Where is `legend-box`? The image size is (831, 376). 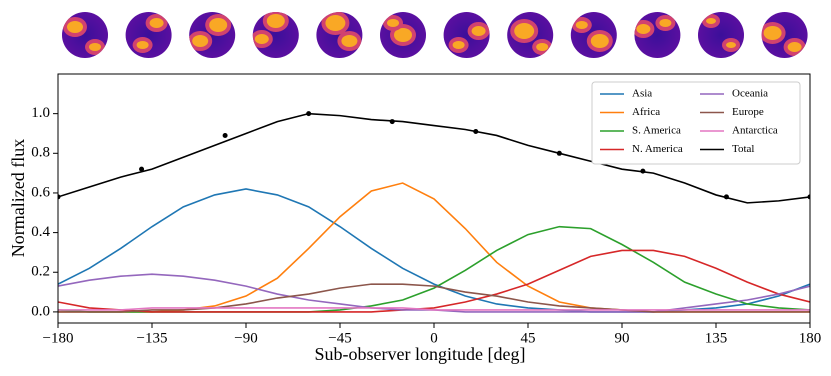 legend-box is located at coordinates (696, 123).